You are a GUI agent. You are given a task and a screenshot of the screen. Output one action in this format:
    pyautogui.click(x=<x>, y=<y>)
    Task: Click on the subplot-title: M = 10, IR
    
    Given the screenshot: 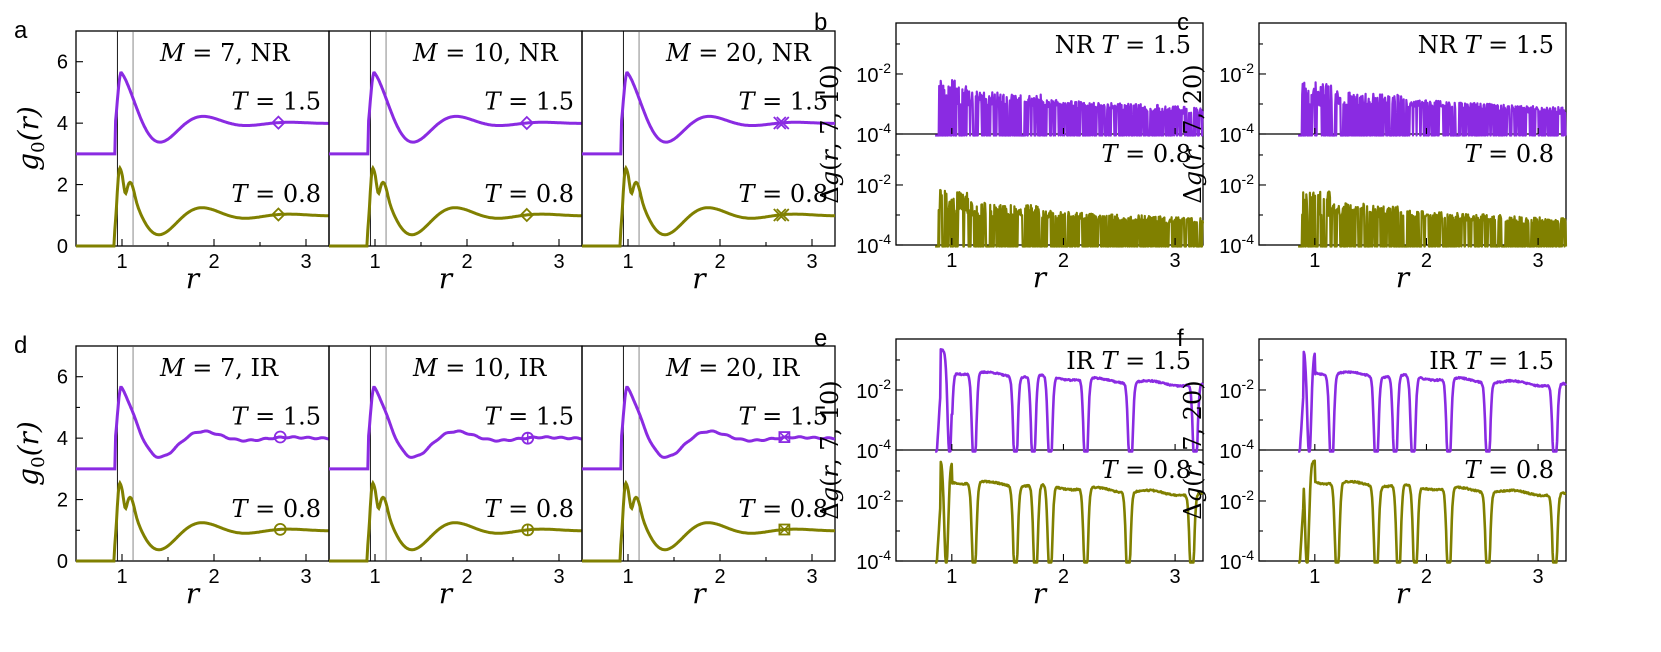 What is the action you would take?
    pyautogui.click(x=479, y=368)
    